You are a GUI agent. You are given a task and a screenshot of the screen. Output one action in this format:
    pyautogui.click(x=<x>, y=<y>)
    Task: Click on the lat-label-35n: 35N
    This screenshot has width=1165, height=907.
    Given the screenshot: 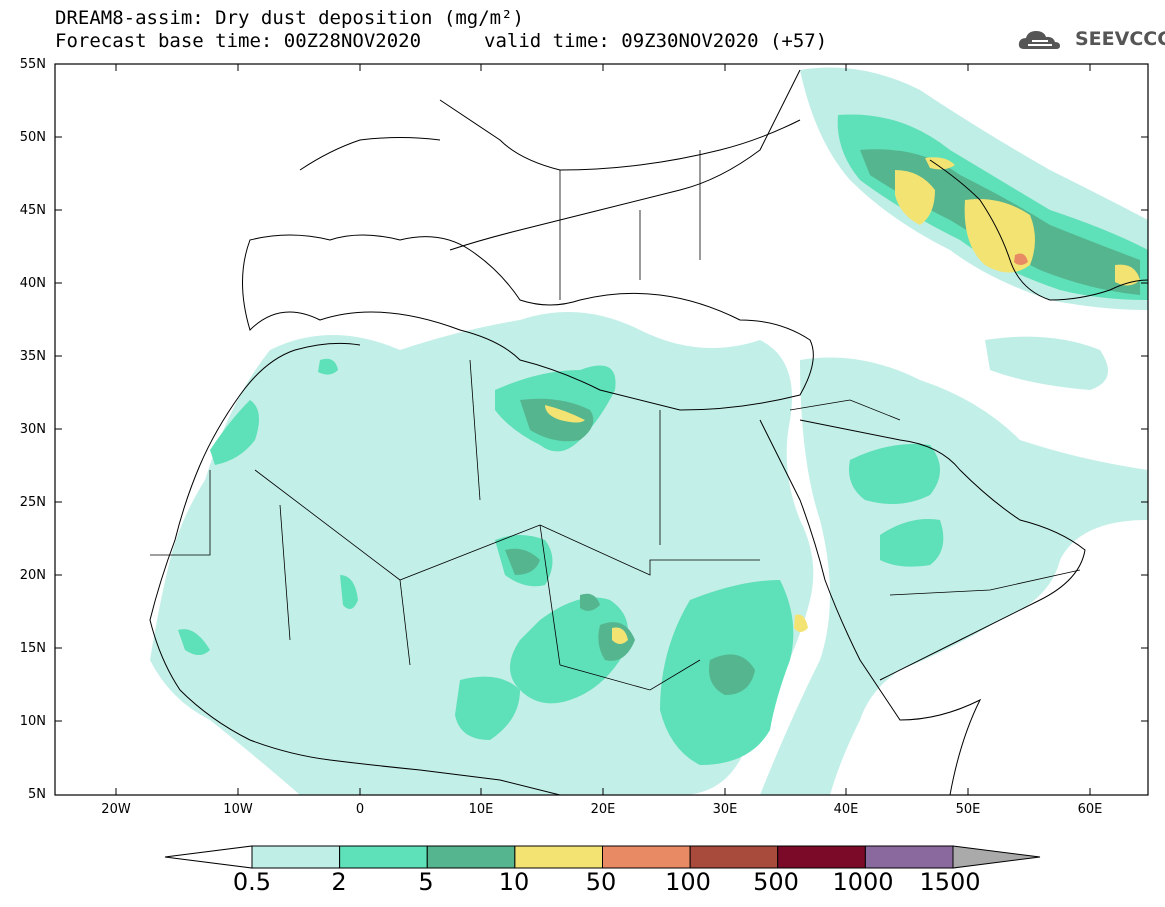 What is the action you would take?
    pyautogui.click(x=32, y=356)
    